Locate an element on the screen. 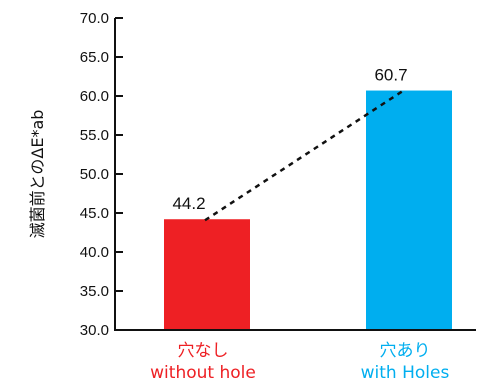 This screenshot has width=489, height=385. y-axis-ticks: 30.0 35.0 40.0 45.0 50.0 55.0 60.0 65.0 70.0 is located at coordinates (101, 174).